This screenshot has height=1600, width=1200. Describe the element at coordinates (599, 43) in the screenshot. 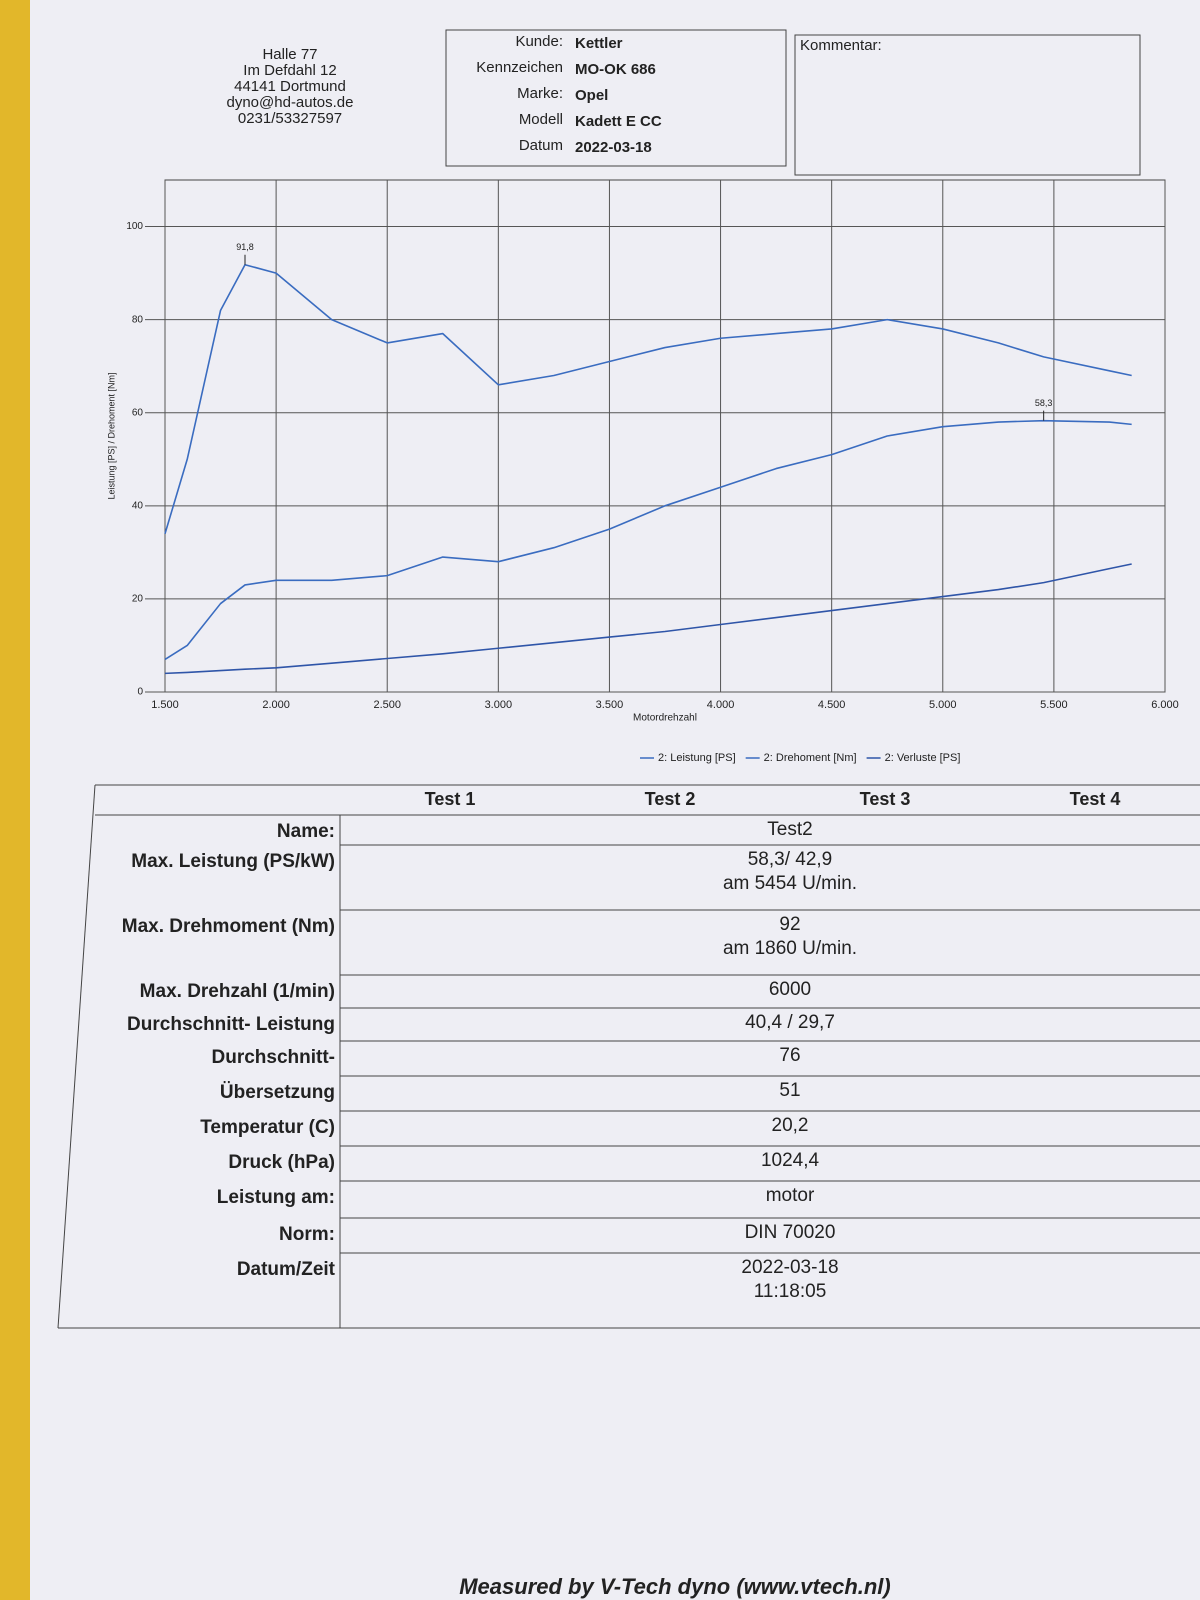

I see `field-value: Kettler` at that location.